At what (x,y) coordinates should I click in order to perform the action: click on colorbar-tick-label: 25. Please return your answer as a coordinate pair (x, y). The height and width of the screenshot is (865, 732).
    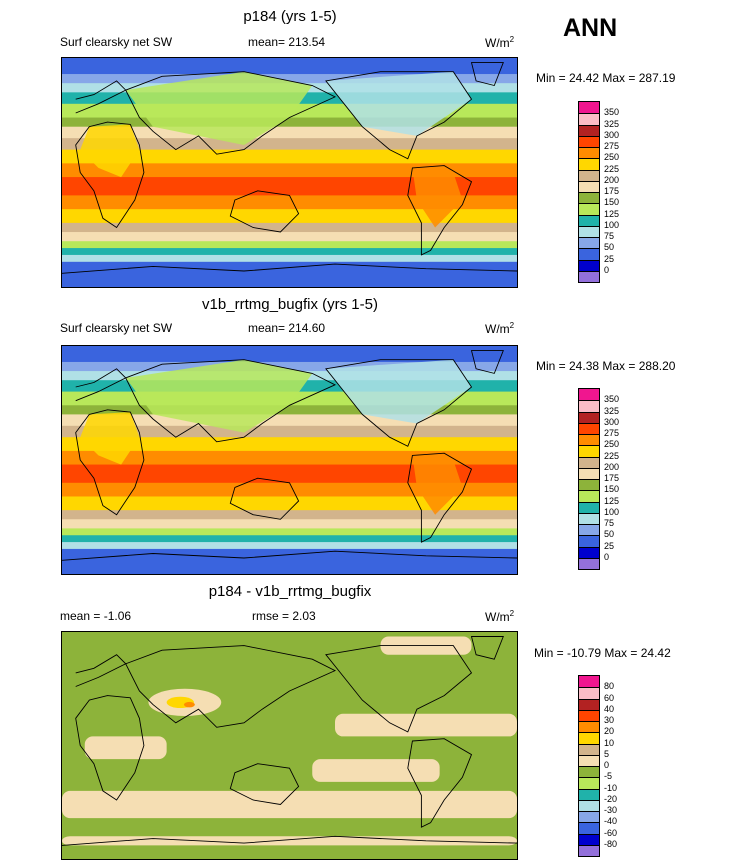
    Looking at the image, I should click on (609, 258).